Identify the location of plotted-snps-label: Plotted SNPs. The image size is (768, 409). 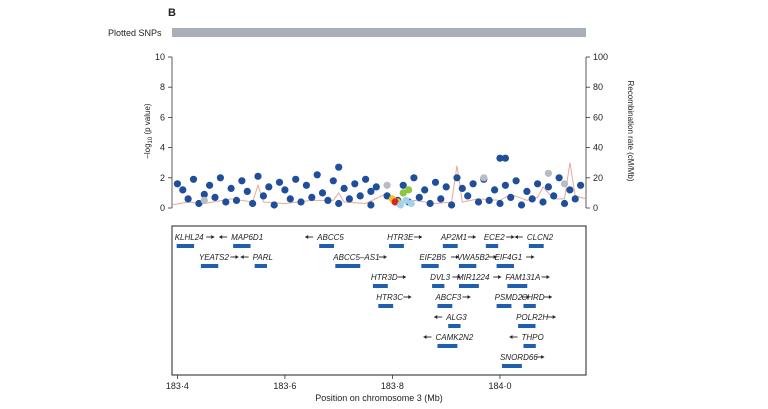
(135, 33).